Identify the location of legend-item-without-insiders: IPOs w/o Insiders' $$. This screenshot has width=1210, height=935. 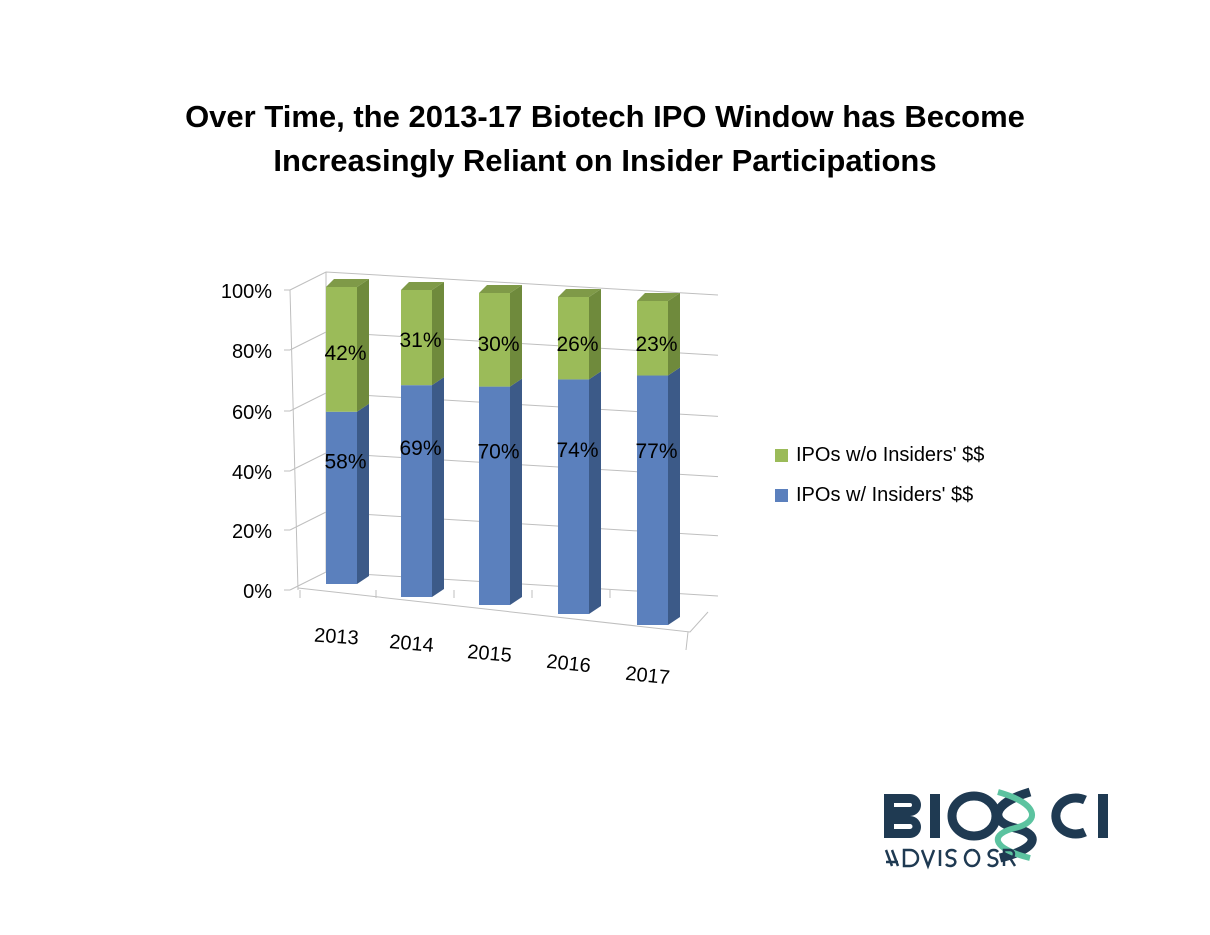
(879, 455).